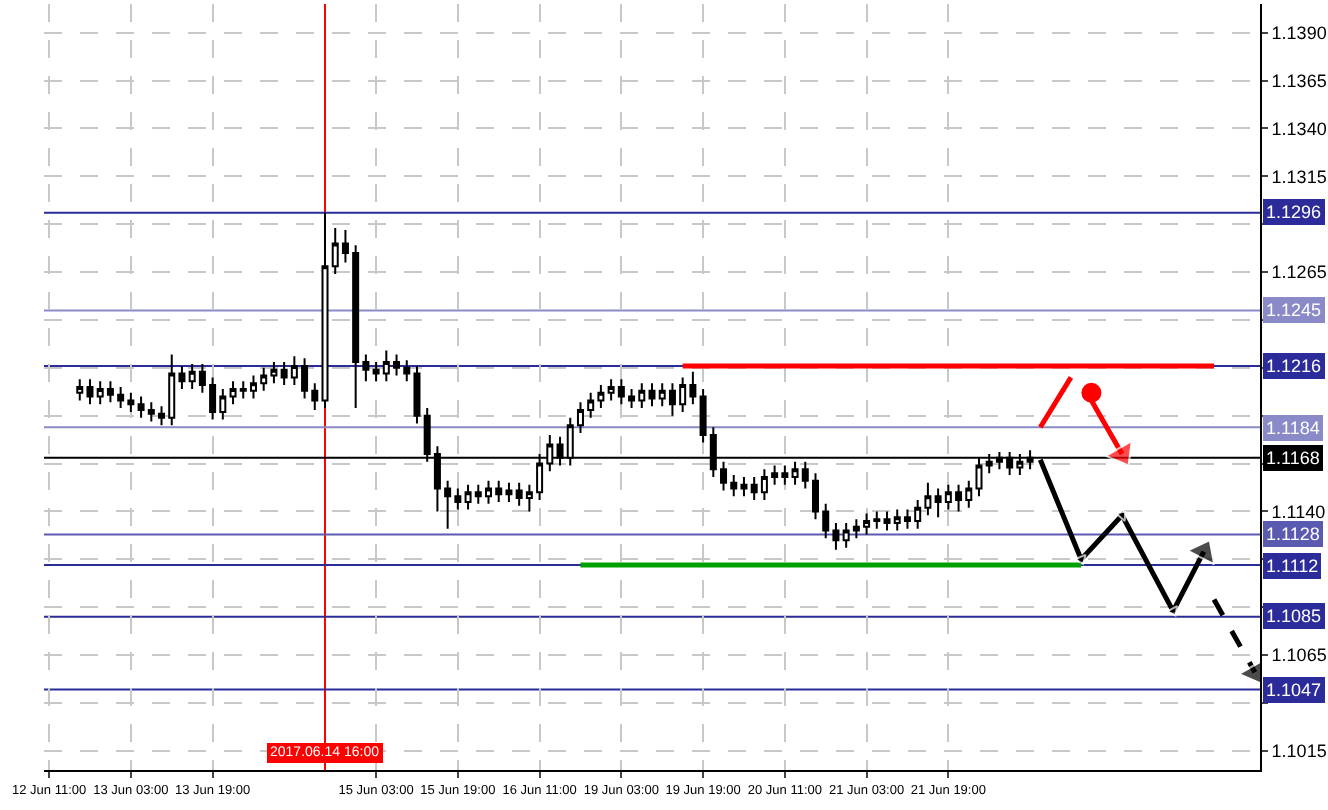 The width and height of the screenshot is (1328, 810). Describe the element at coordinates (1299, 33) in the screenshot. I see `y-tick-label: 1.1390` at that location.